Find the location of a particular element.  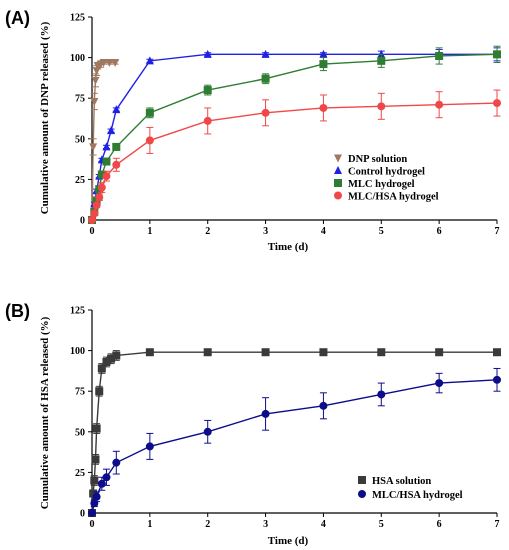

panel-b-x-tick-label: 1 is located at coordinates (149, 524).